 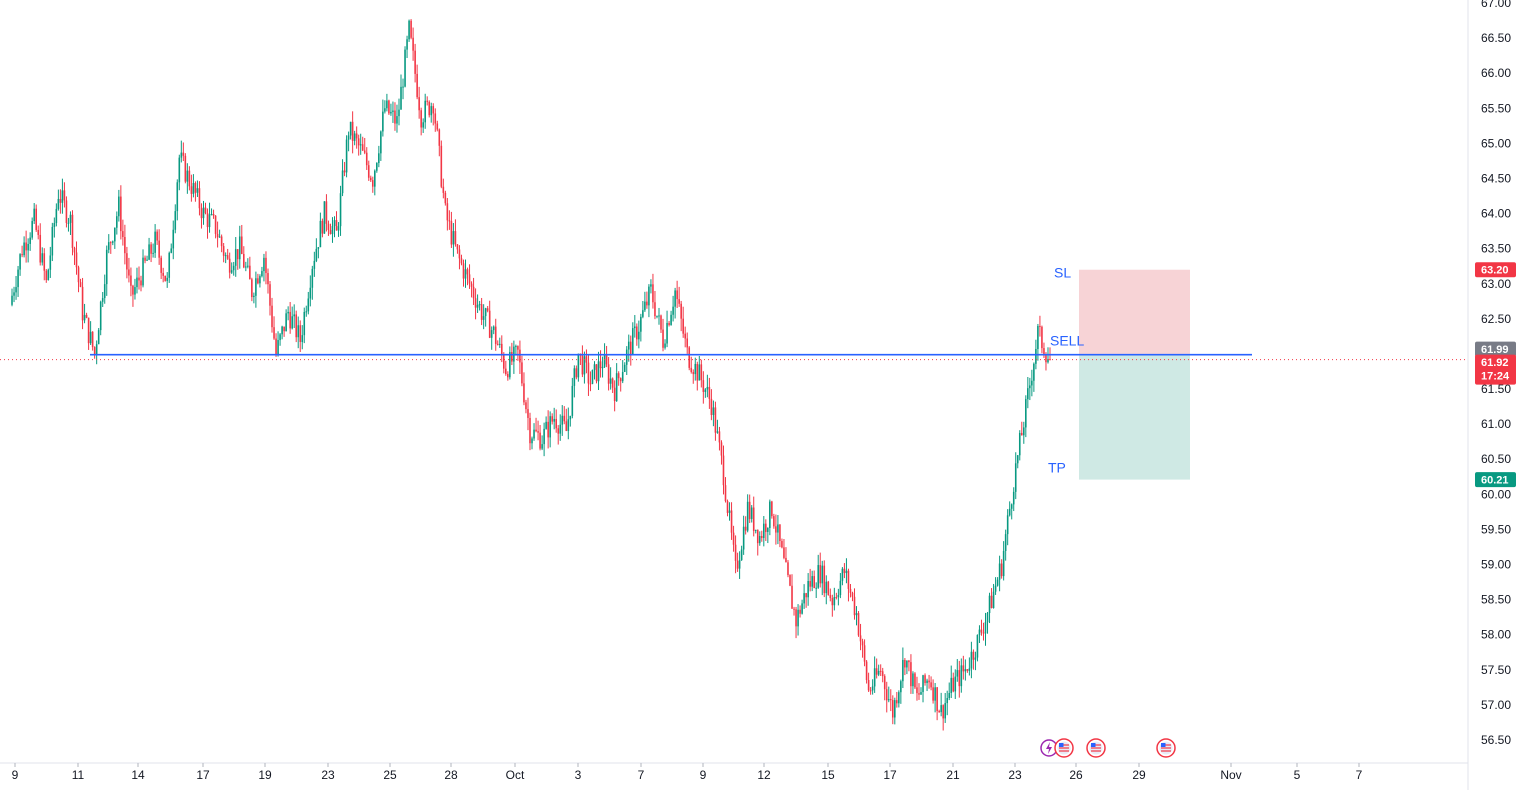 I want to click on sell-label: SELL, so click(x=1067, y=341).